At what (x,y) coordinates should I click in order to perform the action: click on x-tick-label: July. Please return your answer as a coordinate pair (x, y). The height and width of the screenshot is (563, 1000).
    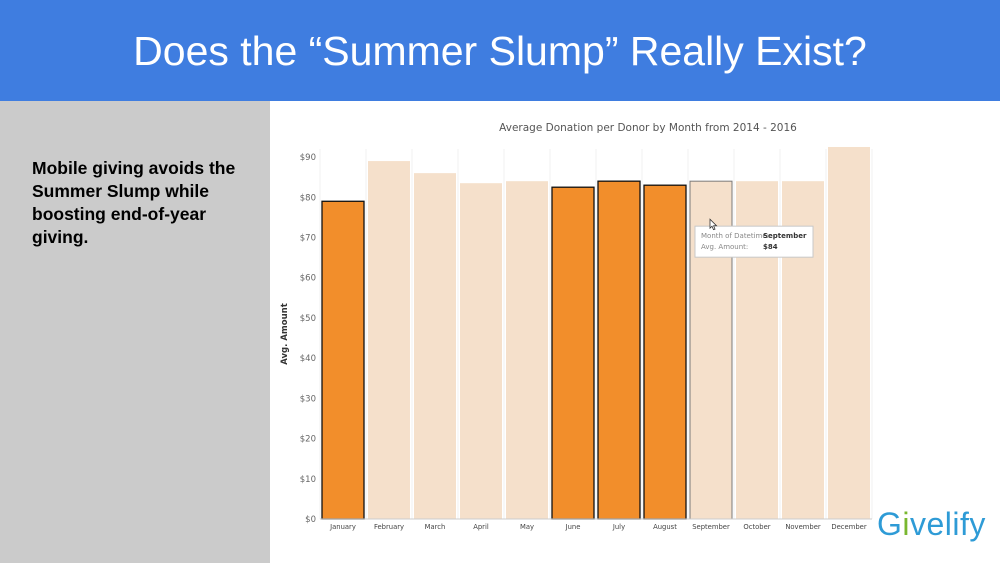
    Looking at the image, I should click on (618, 527).